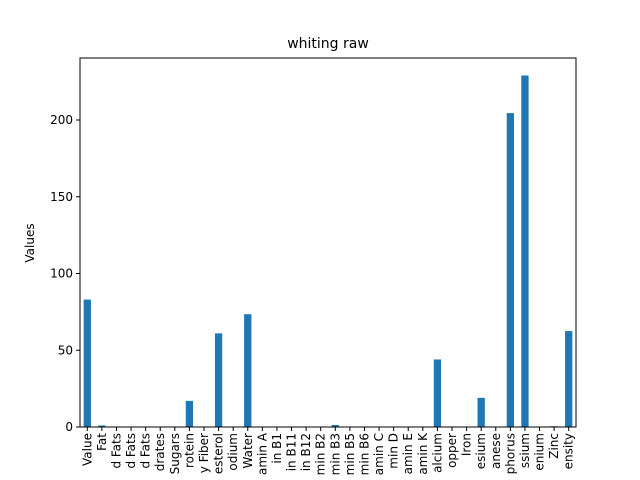 The image size is (640, 480). What do you see at coordinates (467, 444) in the screenshot?
I see `x-tick-label: Iron` at bounding box center [467, 444].